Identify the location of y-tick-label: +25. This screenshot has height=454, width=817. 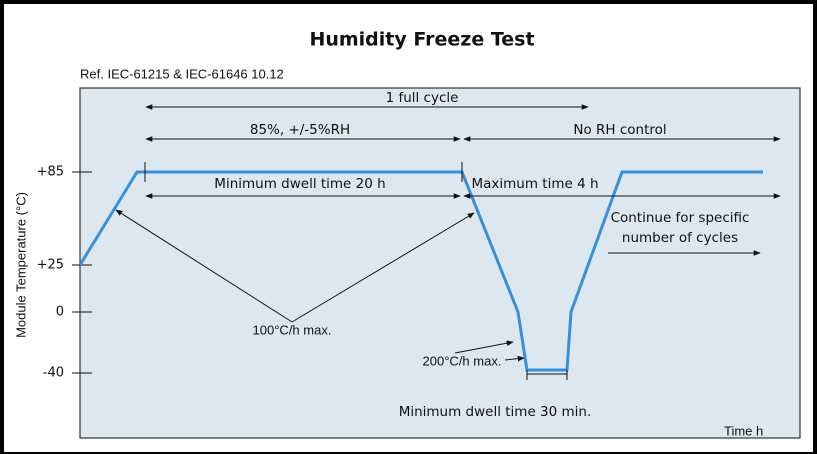
(50, 265).